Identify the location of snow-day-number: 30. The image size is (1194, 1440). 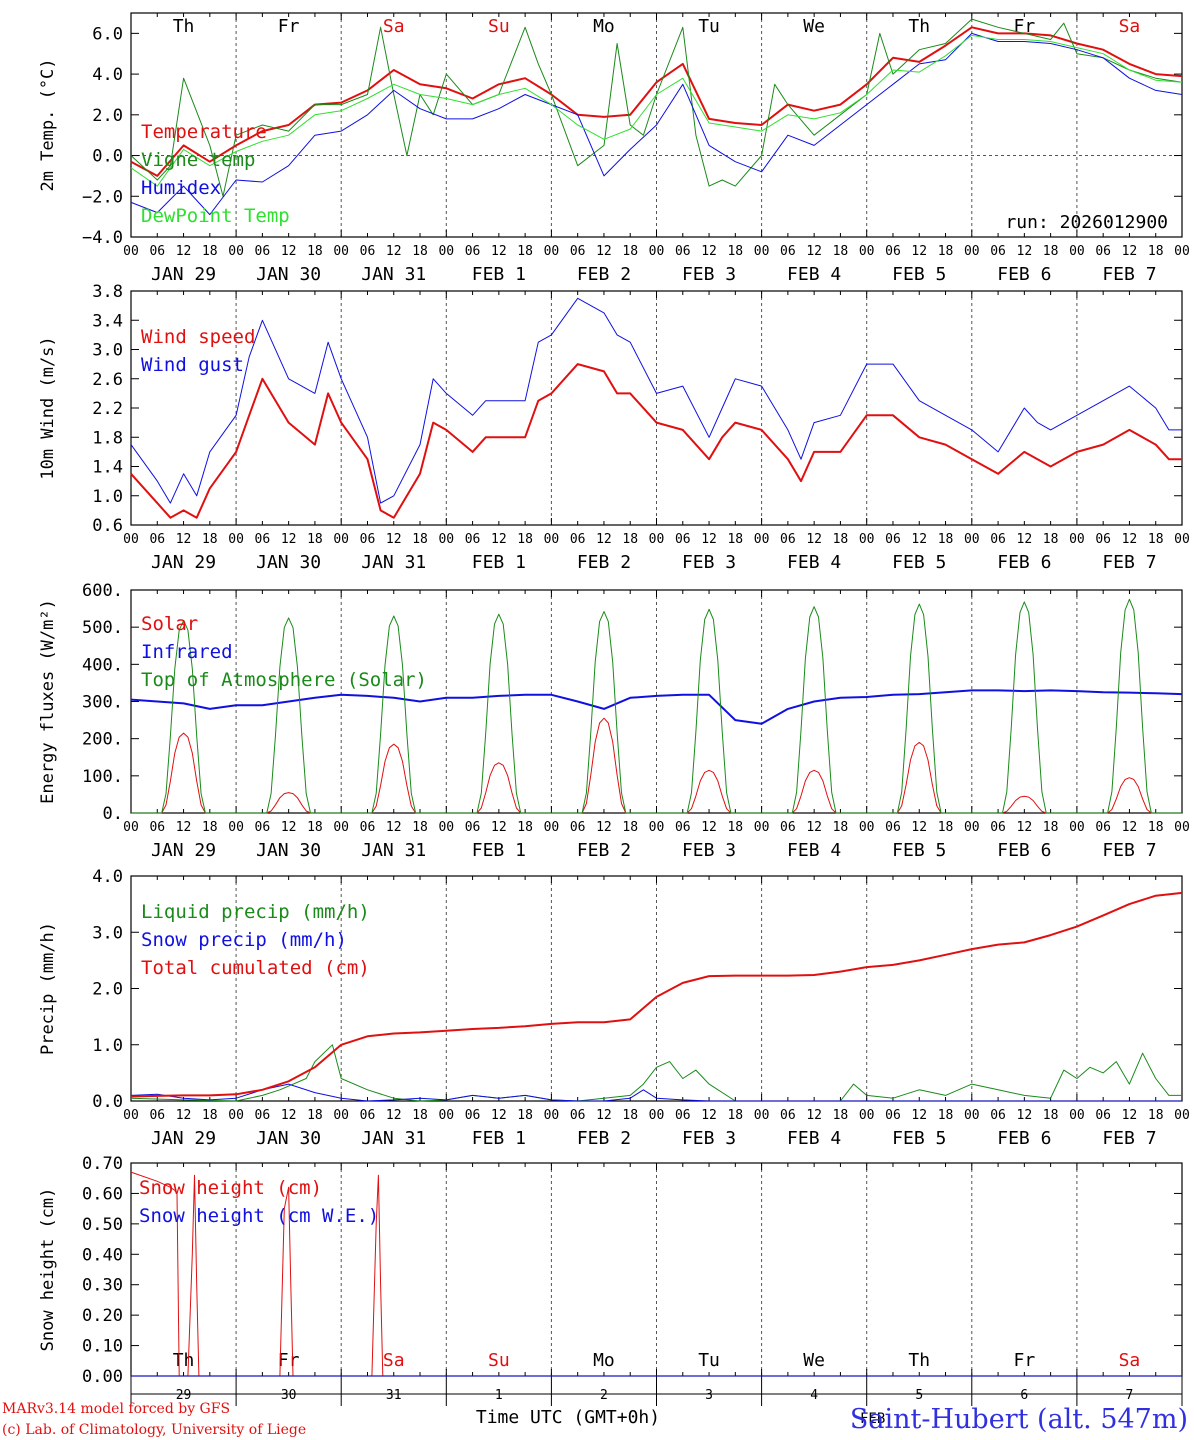
(289, 1395).